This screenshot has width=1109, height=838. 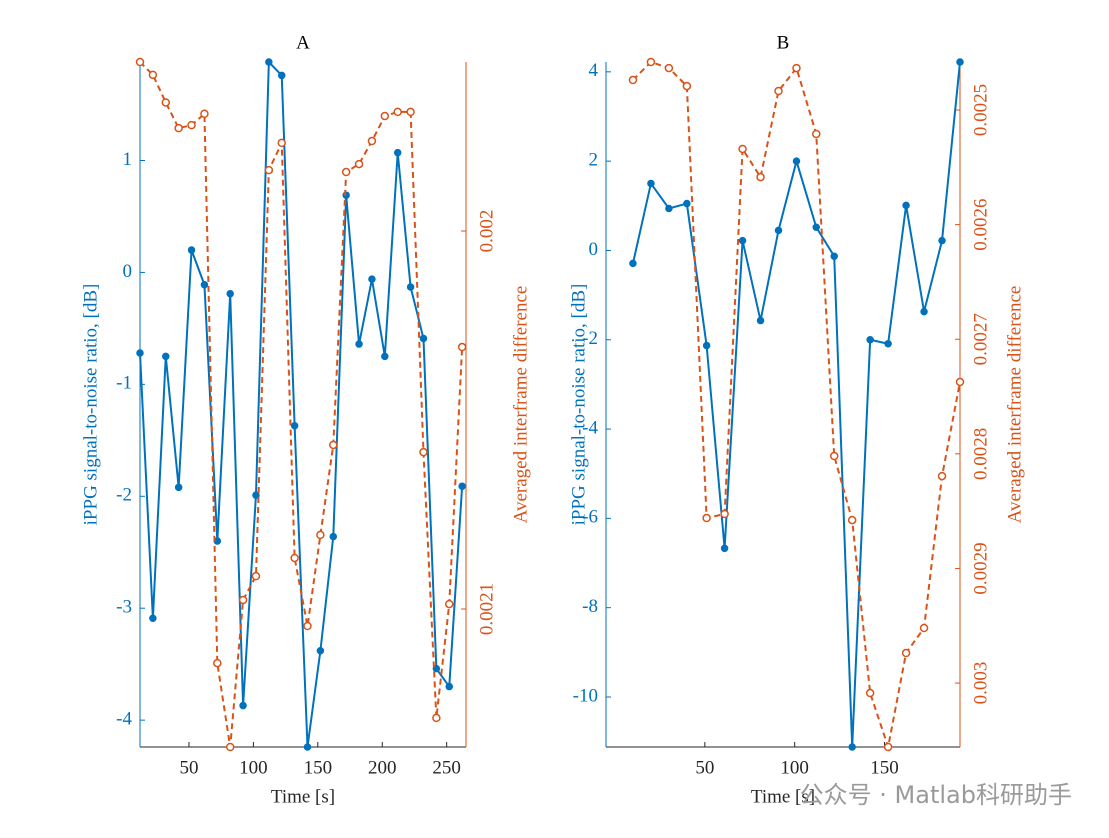 I want to click on x-axis-label: Time [s], so click(x=303, y=796).